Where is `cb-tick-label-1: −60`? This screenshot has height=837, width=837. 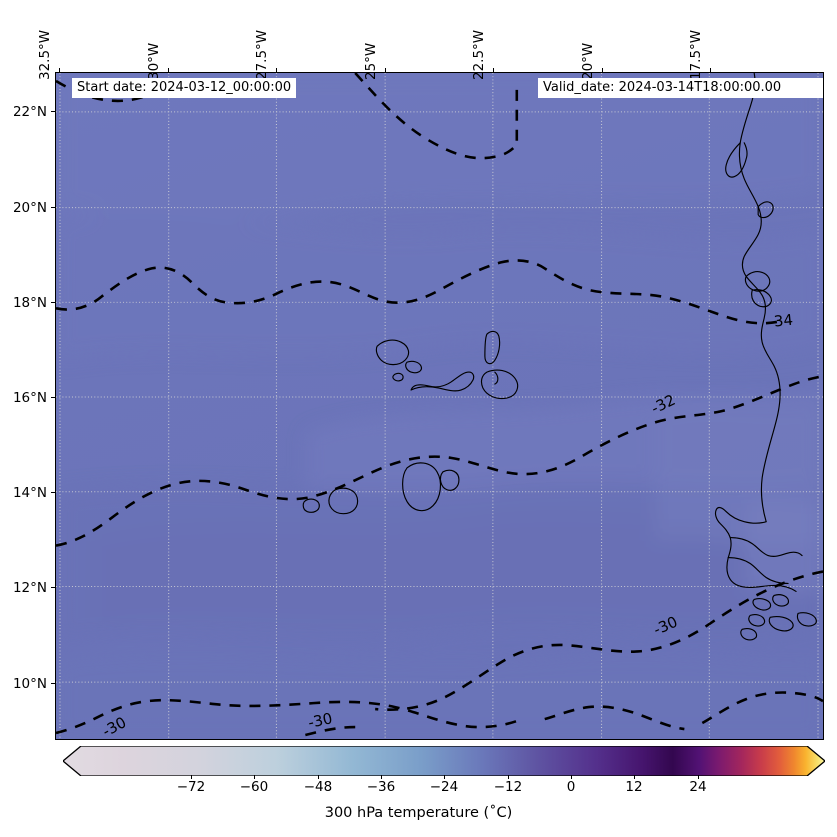
cb-tick-label-1: −60 is located at coordinates (254, 787).